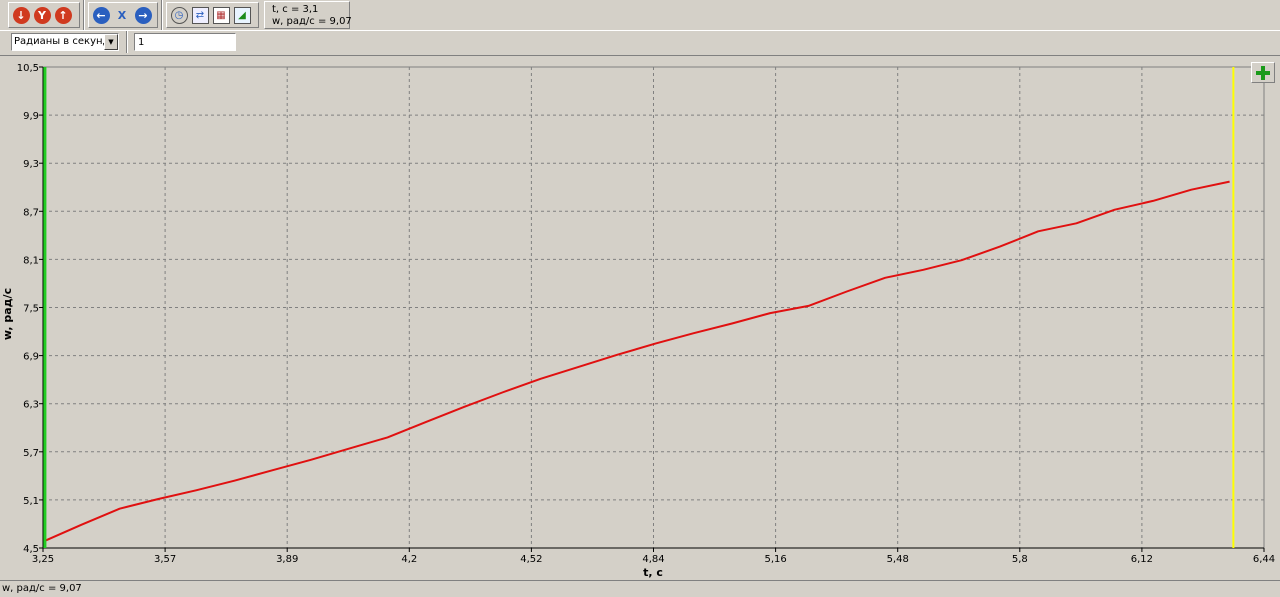 This screenshot has width=1280, height=597. What do you see at coordinates (31, 164) in the screenshot?
I see `y-tick-label: 9,3` at bounding box center [31, 164].